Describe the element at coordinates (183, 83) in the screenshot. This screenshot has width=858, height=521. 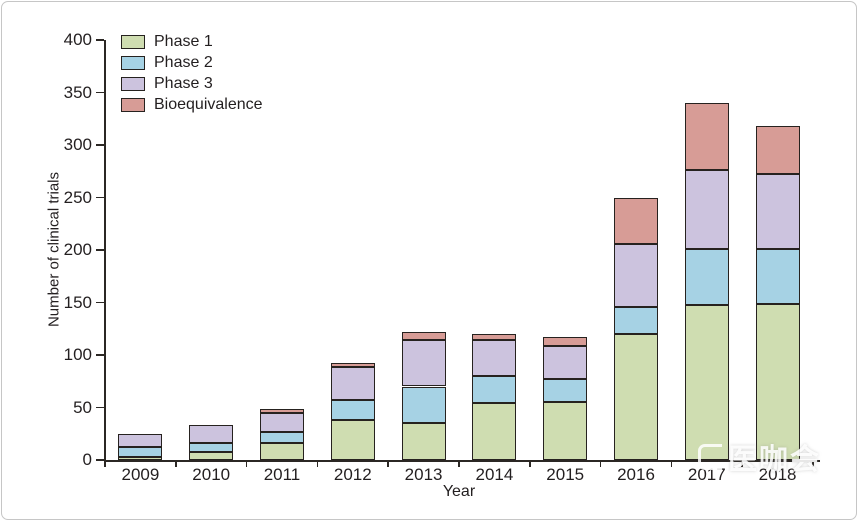
I see `legend-label: Phase 3` at that location.